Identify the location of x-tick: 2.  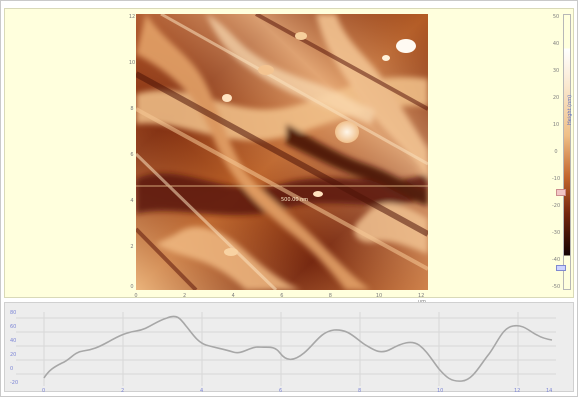
(185, 296).